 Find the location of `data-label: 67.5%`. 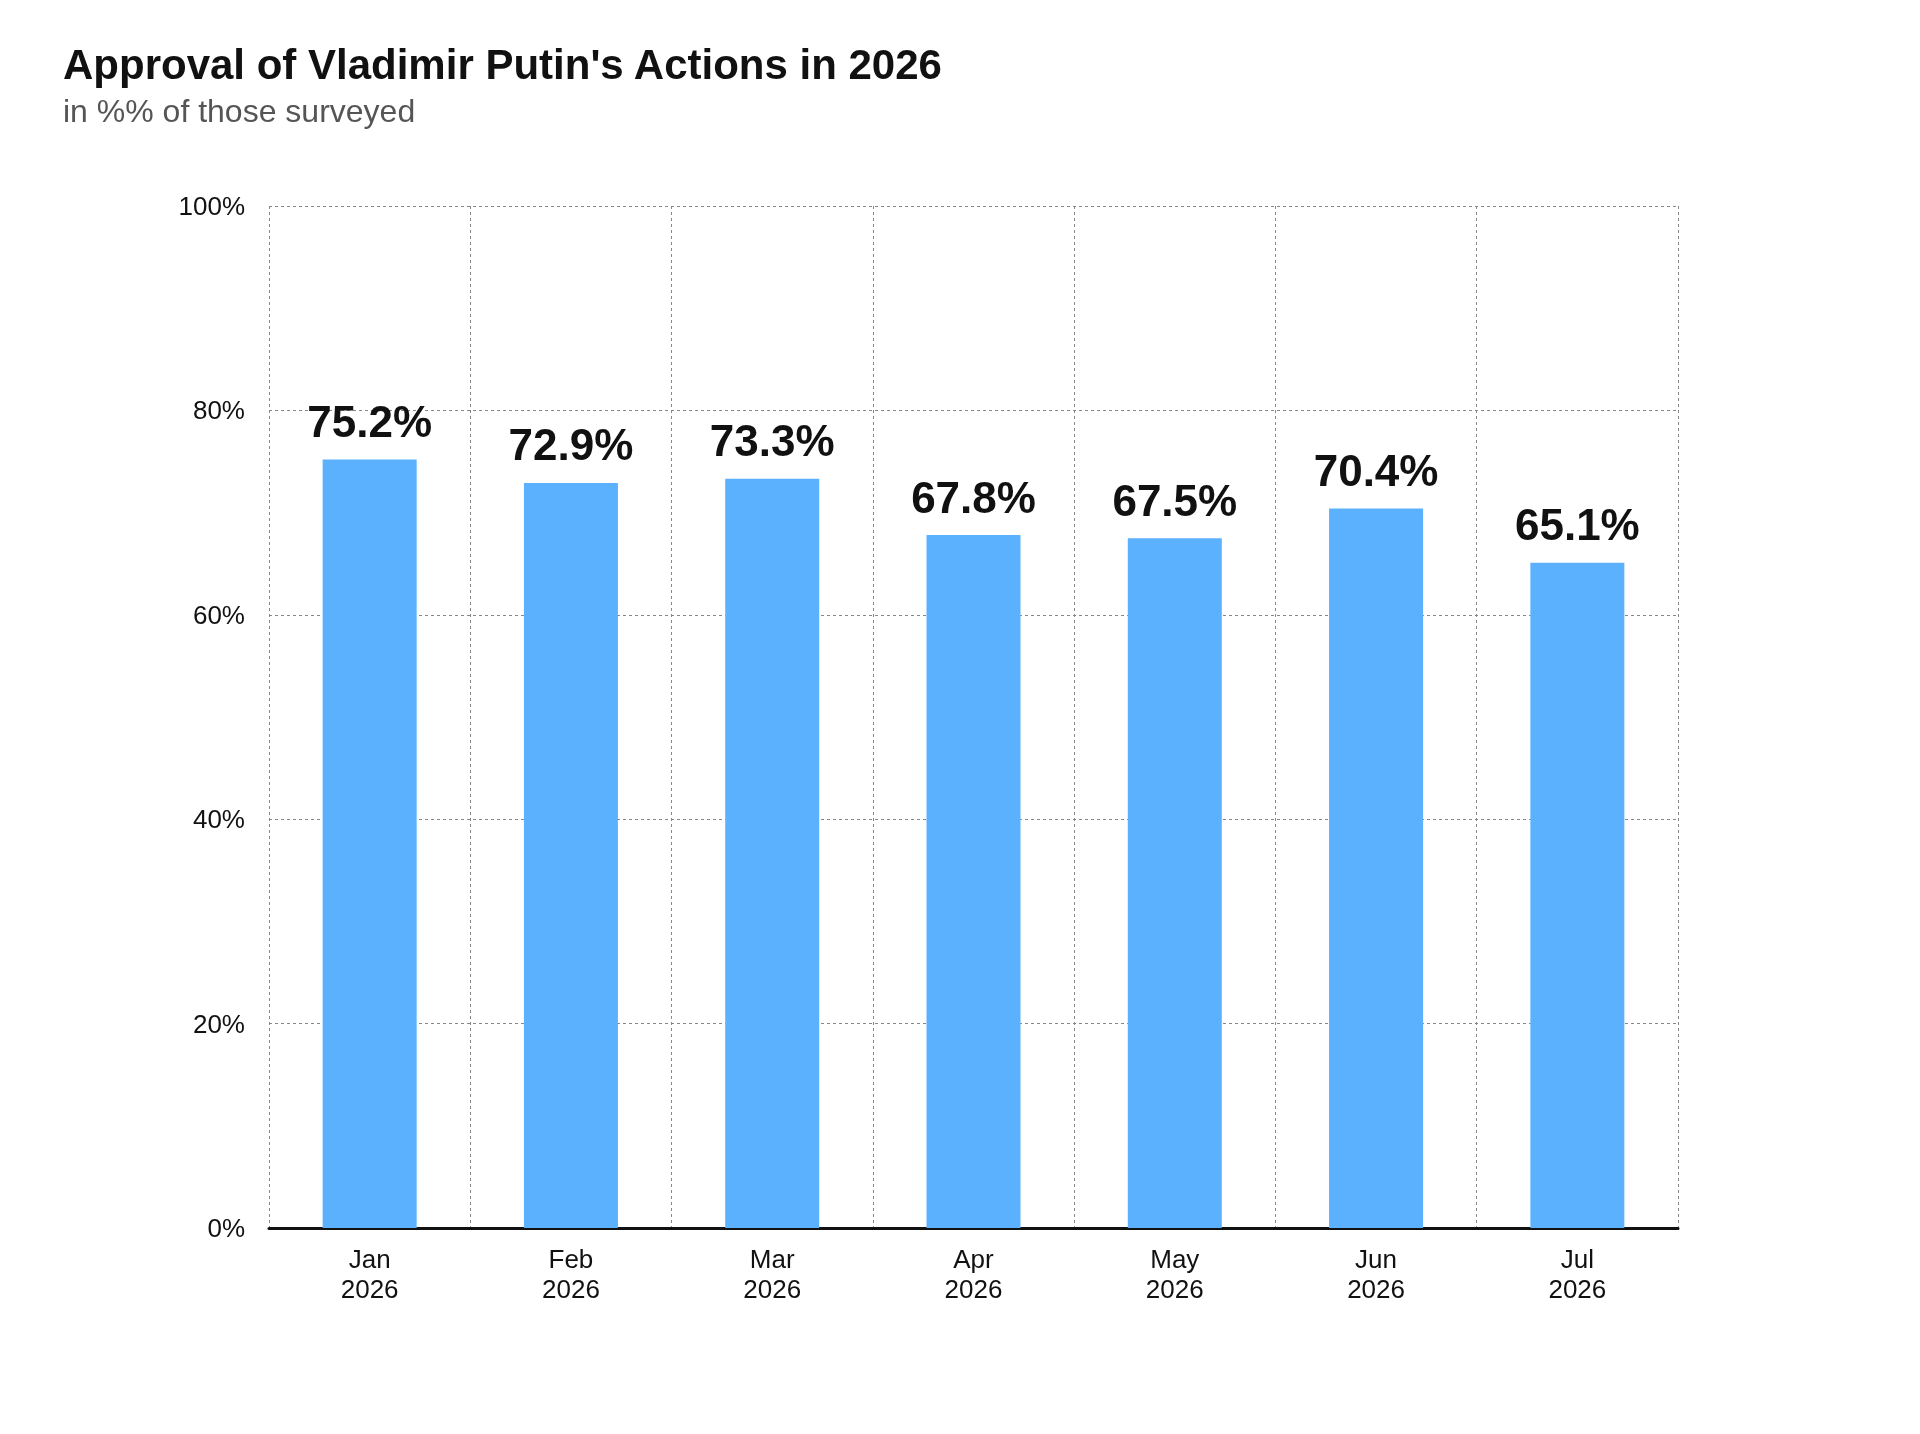

data-label: 67.5% is located at coordinates (1175, 500).